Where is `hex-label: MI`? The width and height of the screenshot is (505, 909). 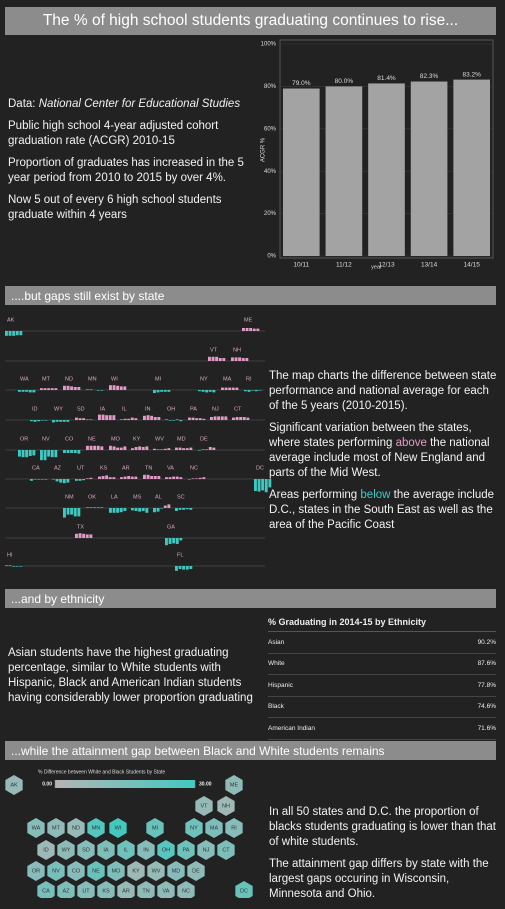
hex-label: MI is located at coordinates (155, 828).